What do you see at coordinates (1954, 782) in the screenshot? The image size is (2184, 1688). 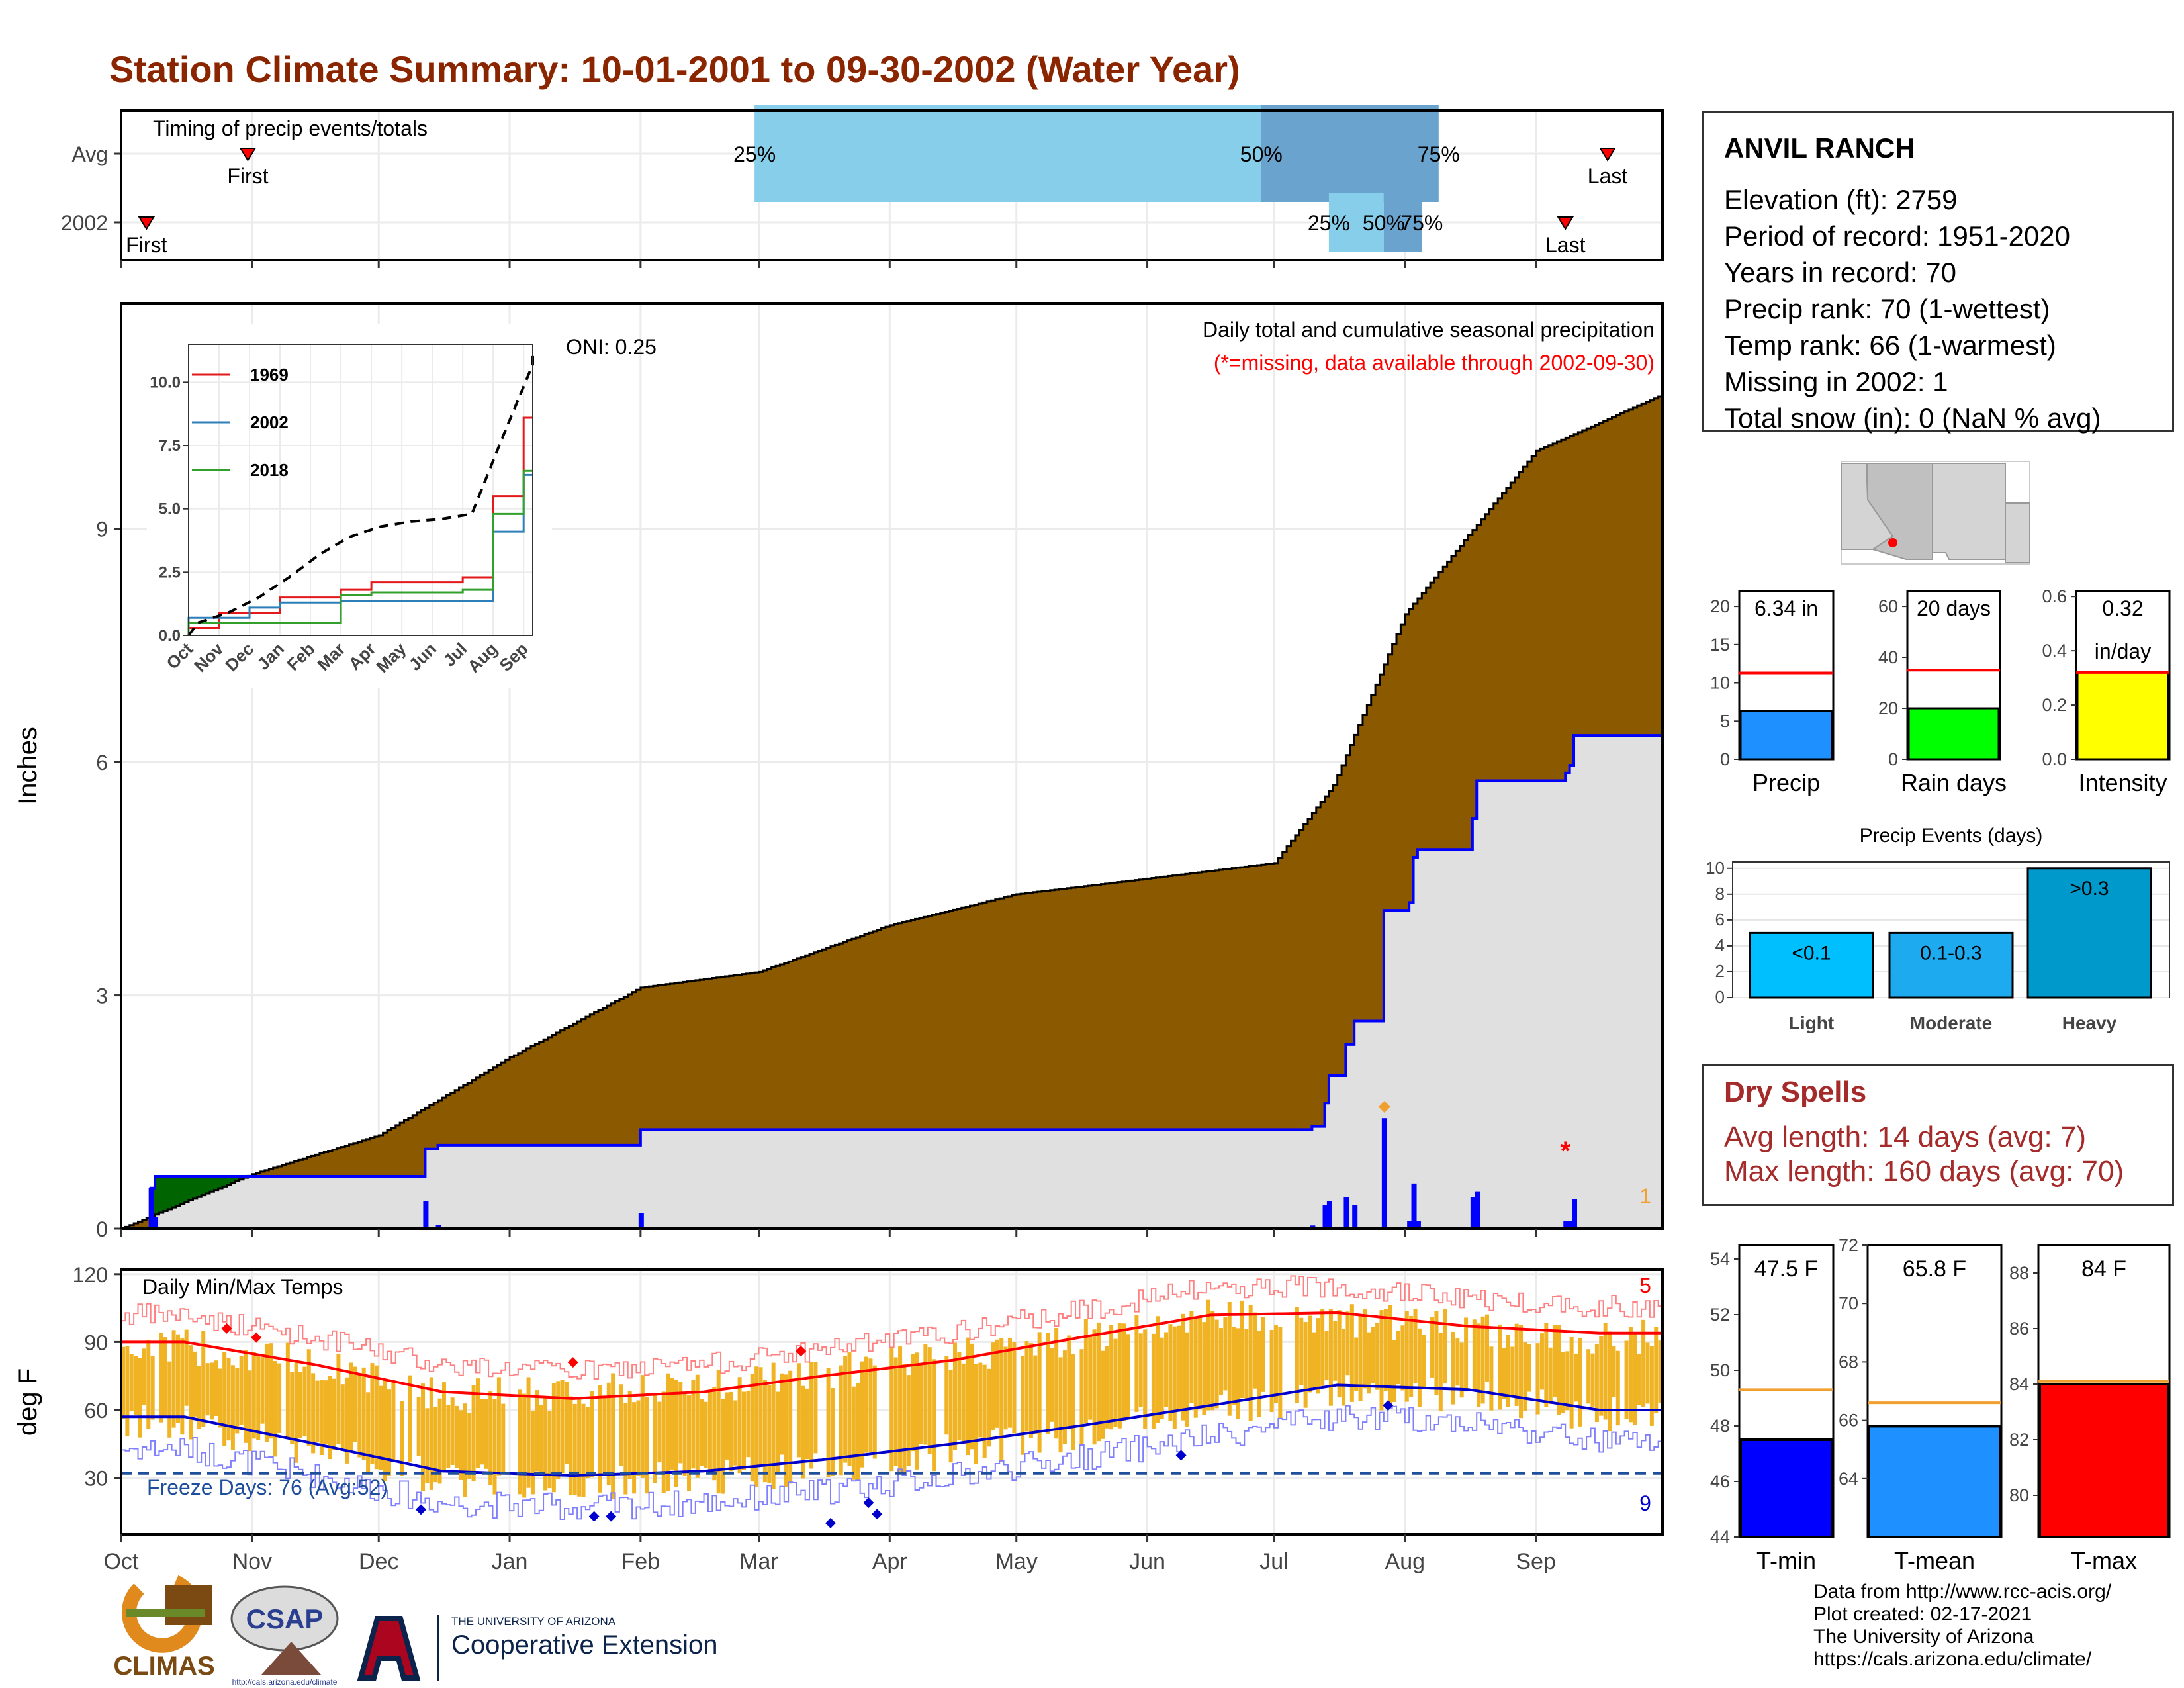 I see `mini-chart-label: Rain days` at bounding box center [1954, 782].